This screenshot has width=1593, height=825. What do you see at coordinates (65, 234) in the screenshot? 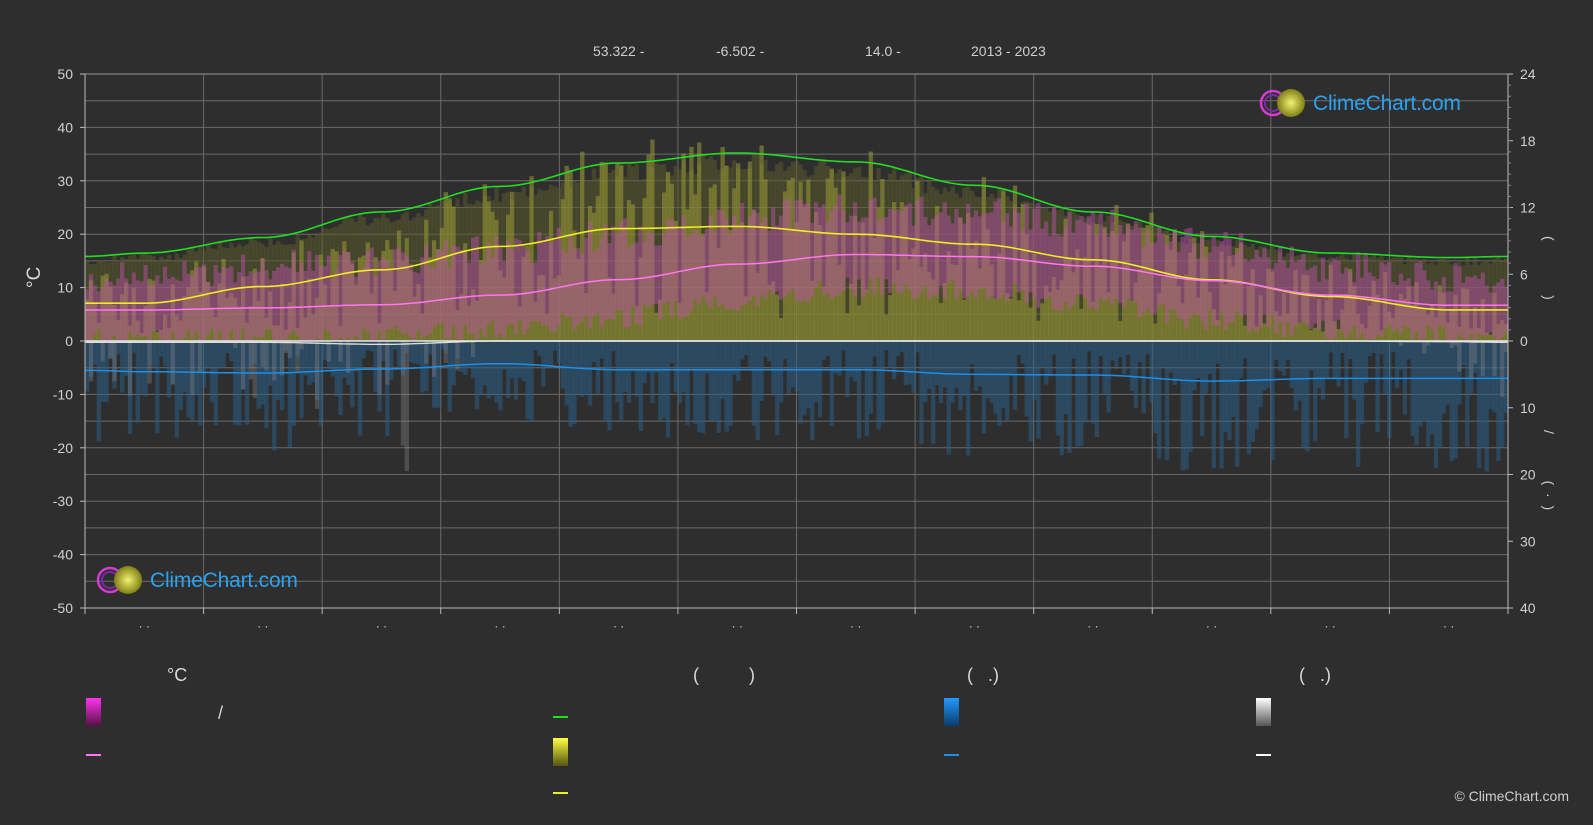
I see `y-tick-label: 20` at bounding box center [65, 234].